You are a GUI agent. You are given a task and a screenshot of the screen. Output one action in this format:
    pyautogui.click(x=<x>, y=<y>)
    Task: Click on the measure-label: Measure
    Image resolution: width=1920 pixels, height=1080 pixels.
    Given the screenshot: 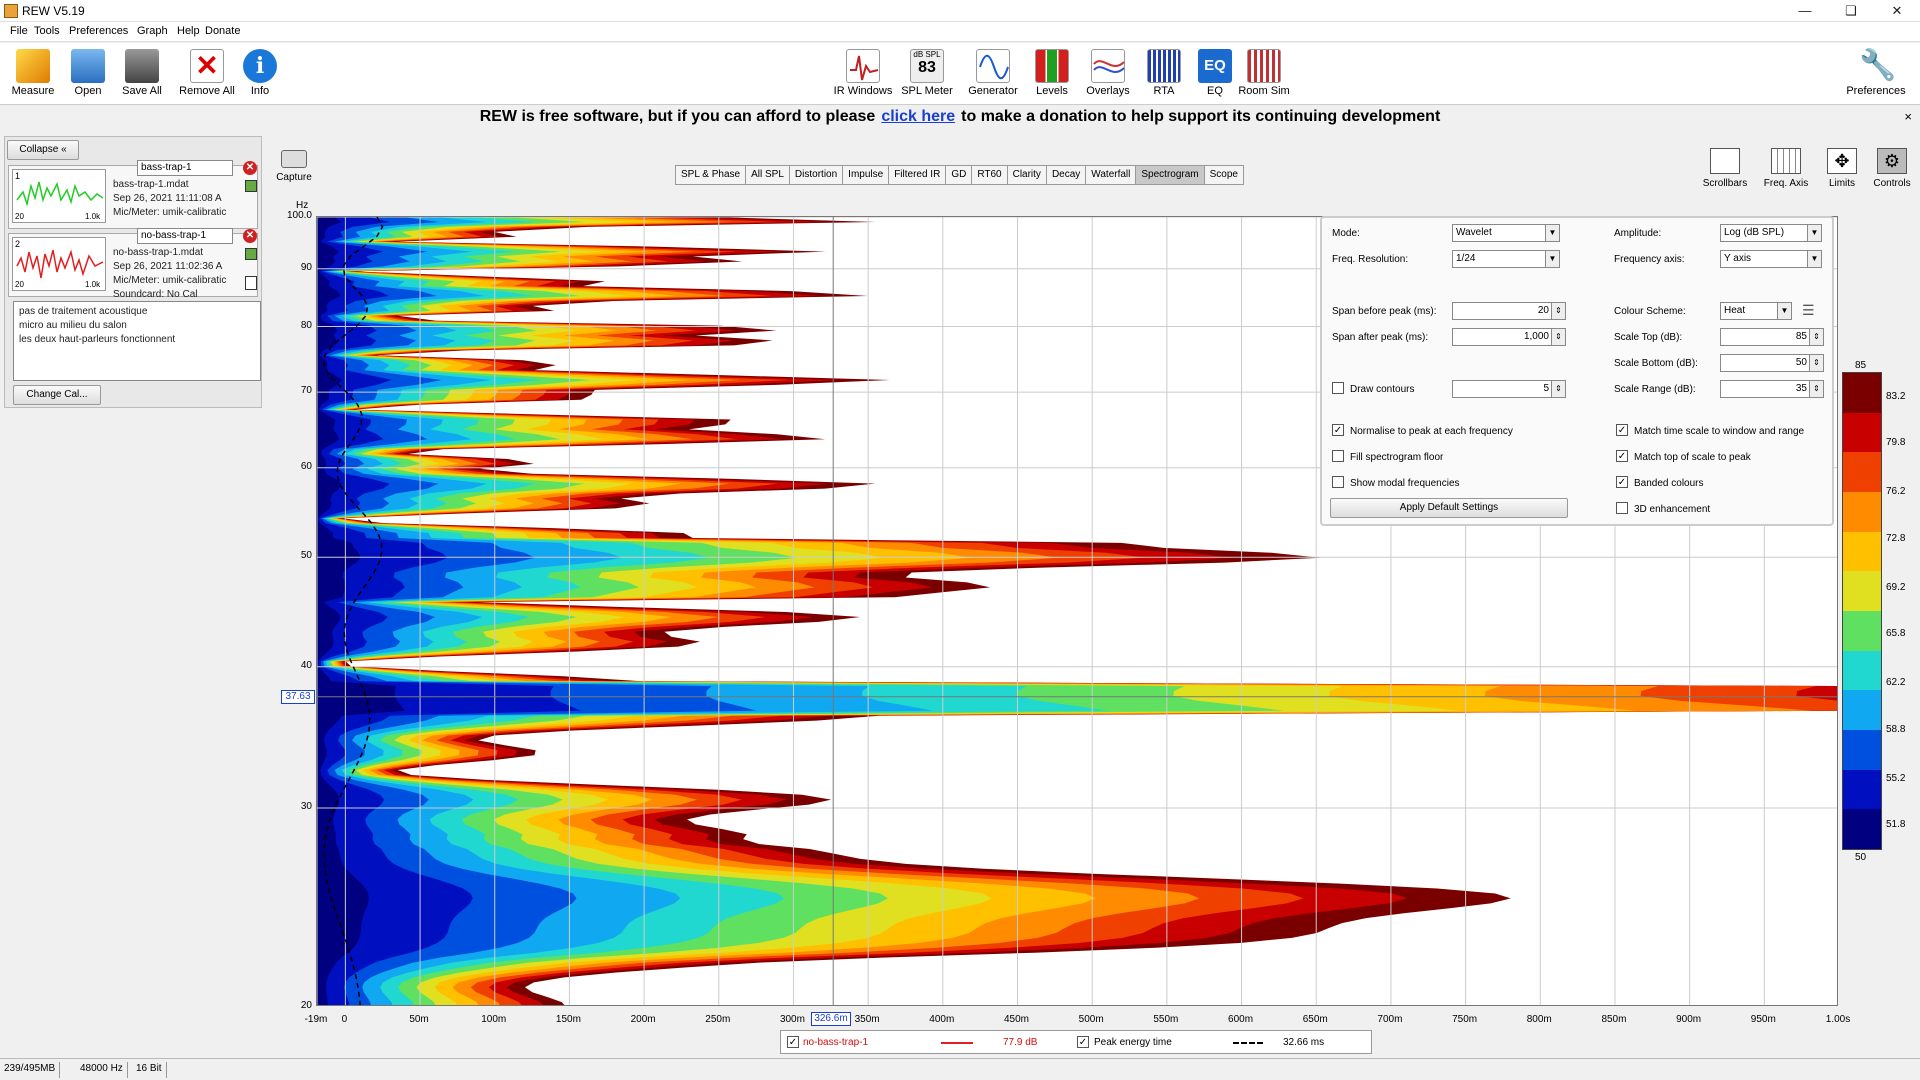 What is the action you would take?
    pyautogui.click(x=33, y=91)
    